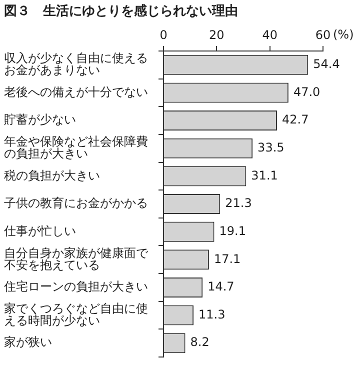 This screenshot has height=377, width=363. What do you see at coordinates (164, 35) in the screenshot?
I see `x-tick-label: 0` at bounding box center [164, 35].